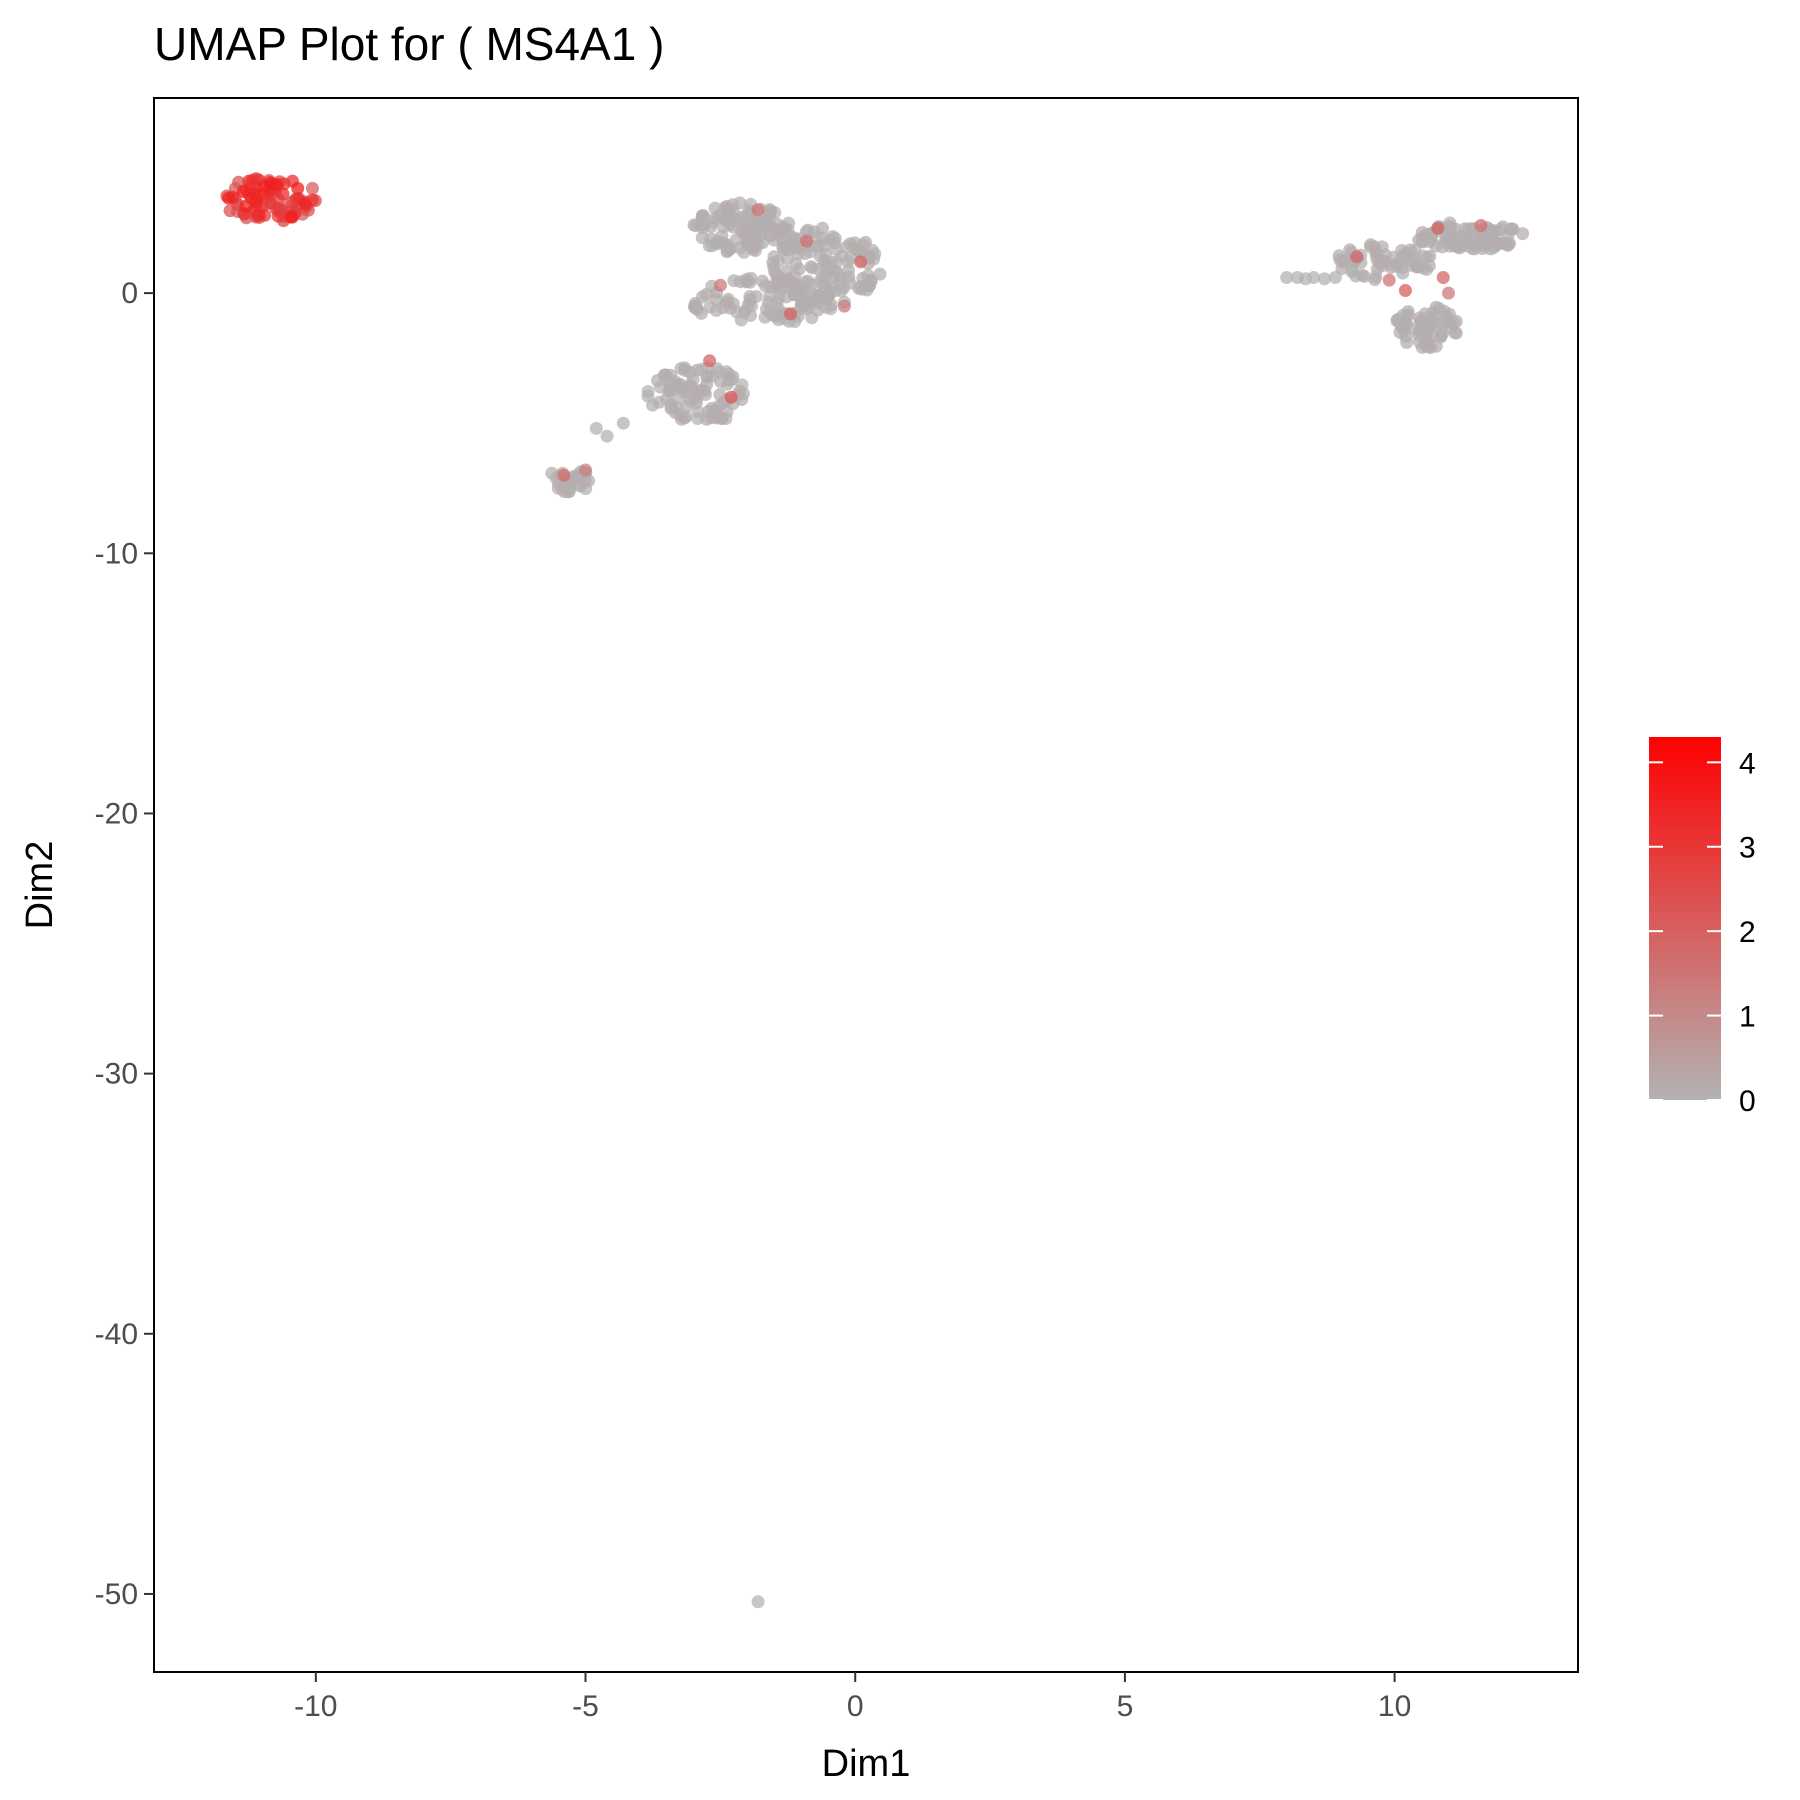  Describe the element at coordinates (1747, 763) in the screenshot. I see `colorbar-tick-label: 4` at that location.